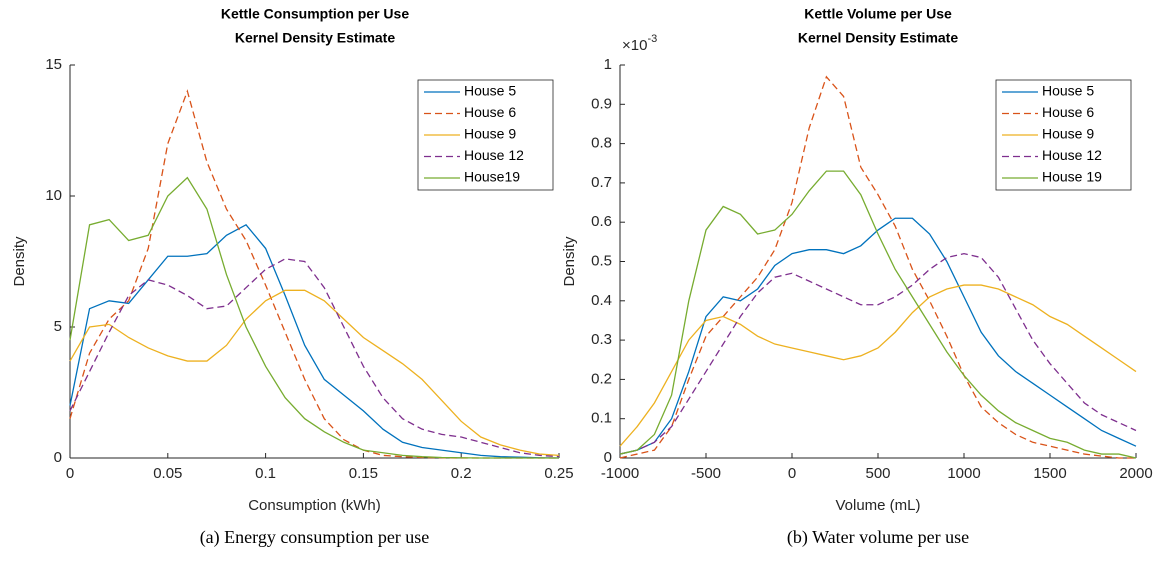 This screenshot has height=565, width=1162. I want to click on legend-box, so click(485, 135).